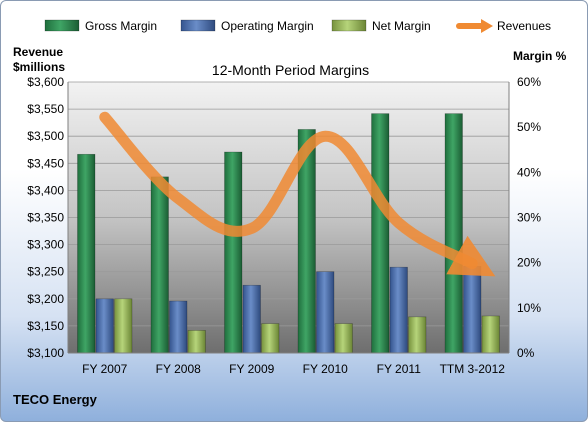 This screenshot has width=588, height=422. I want to click on left-tick-label: $3,150, so click(45, 326).